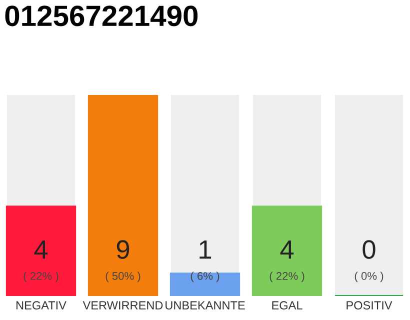 This screenshot has width=410, height=320. What do you see at coordinates (205, 305) in the screenshot?
I see `x-tick-label: UNBEKANNTE` at bounding box center [205, 305].